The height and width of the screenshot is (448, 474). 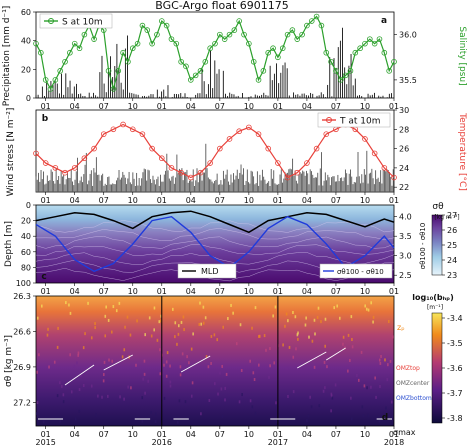 I want to click on panel-d-colorbar-label: log₁₀(bₕₚ), so click(x=433, y=297).